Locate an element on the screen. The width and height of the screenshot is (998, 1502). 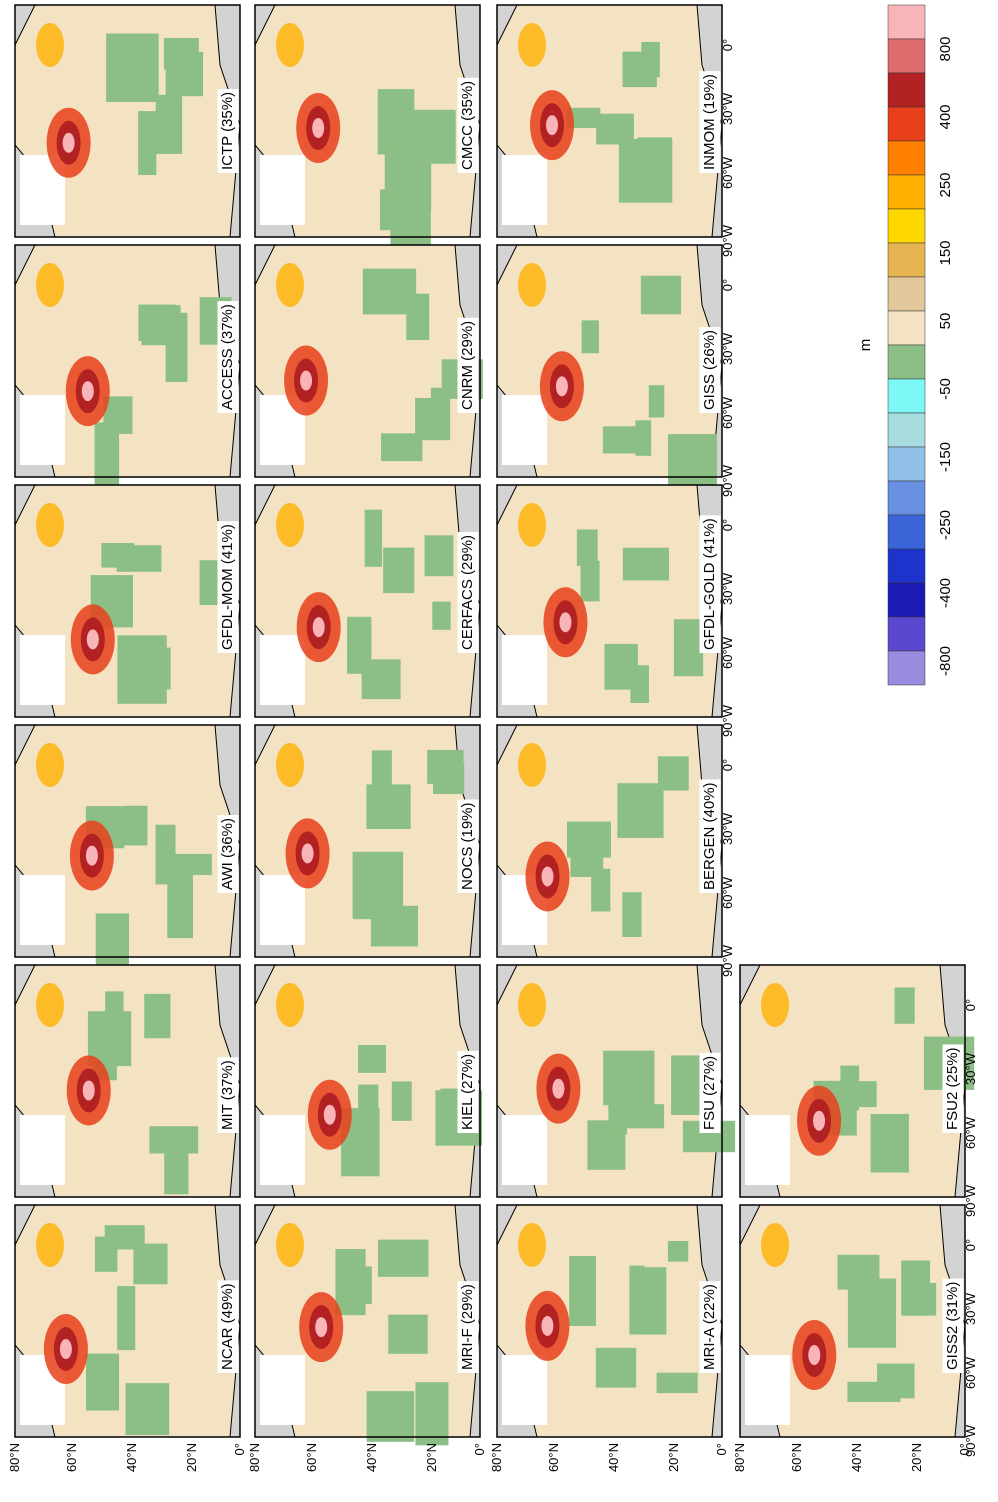
lat-tick-label: 20°N is located at coordinates (431, 1457).